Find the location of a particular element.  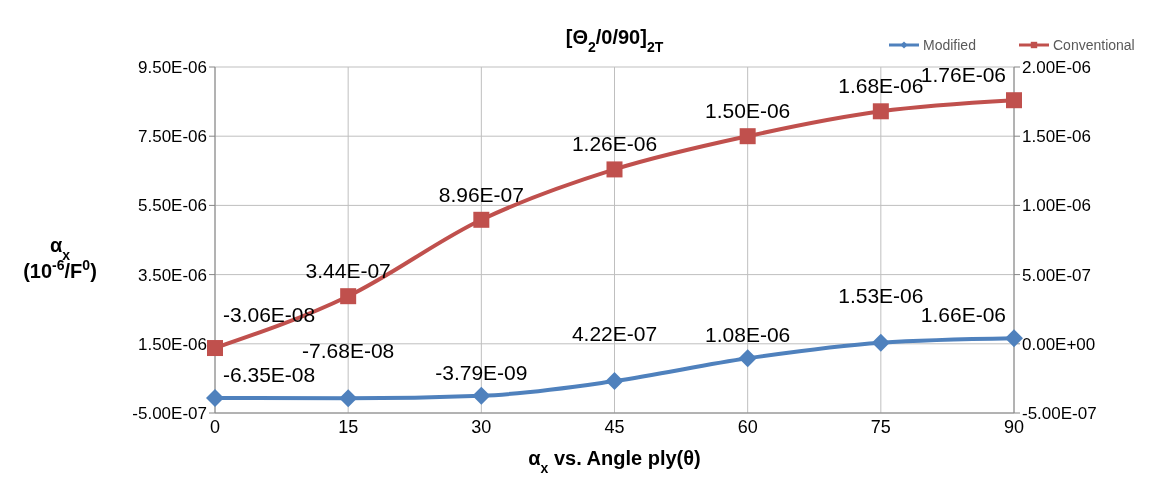

y-tick-label: 9.50E-06 is located at coordinates (172, 67).